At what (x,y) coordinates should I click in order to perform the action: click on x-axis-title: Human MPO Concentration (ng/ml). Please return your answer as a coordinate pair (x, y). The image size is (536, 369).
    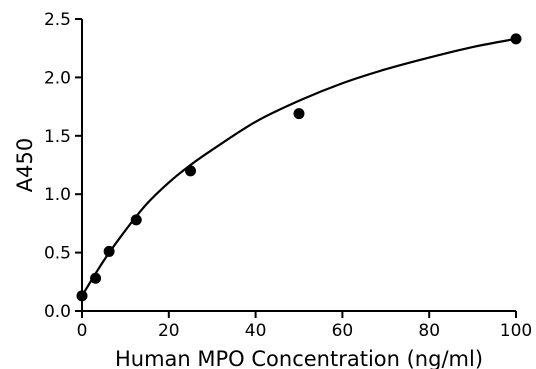
    Looking at the image, I should click on (299, 358).